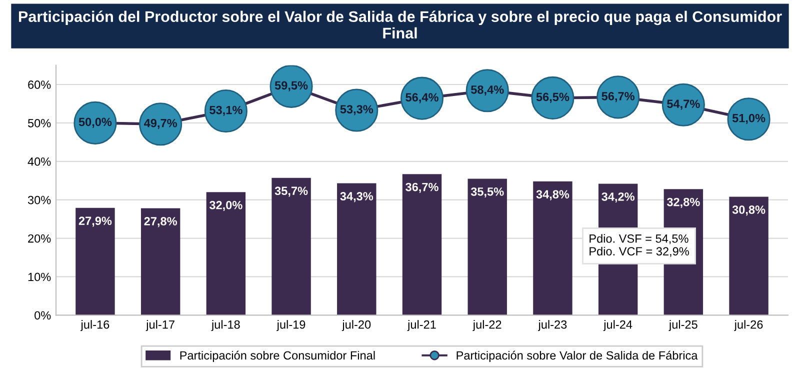 The height and width of the screenshot is (373, 800). What do you see at coordinates (618, 97) in the screenshot?
I see `data-label: 56,7%` at bounding box center [618, 97].